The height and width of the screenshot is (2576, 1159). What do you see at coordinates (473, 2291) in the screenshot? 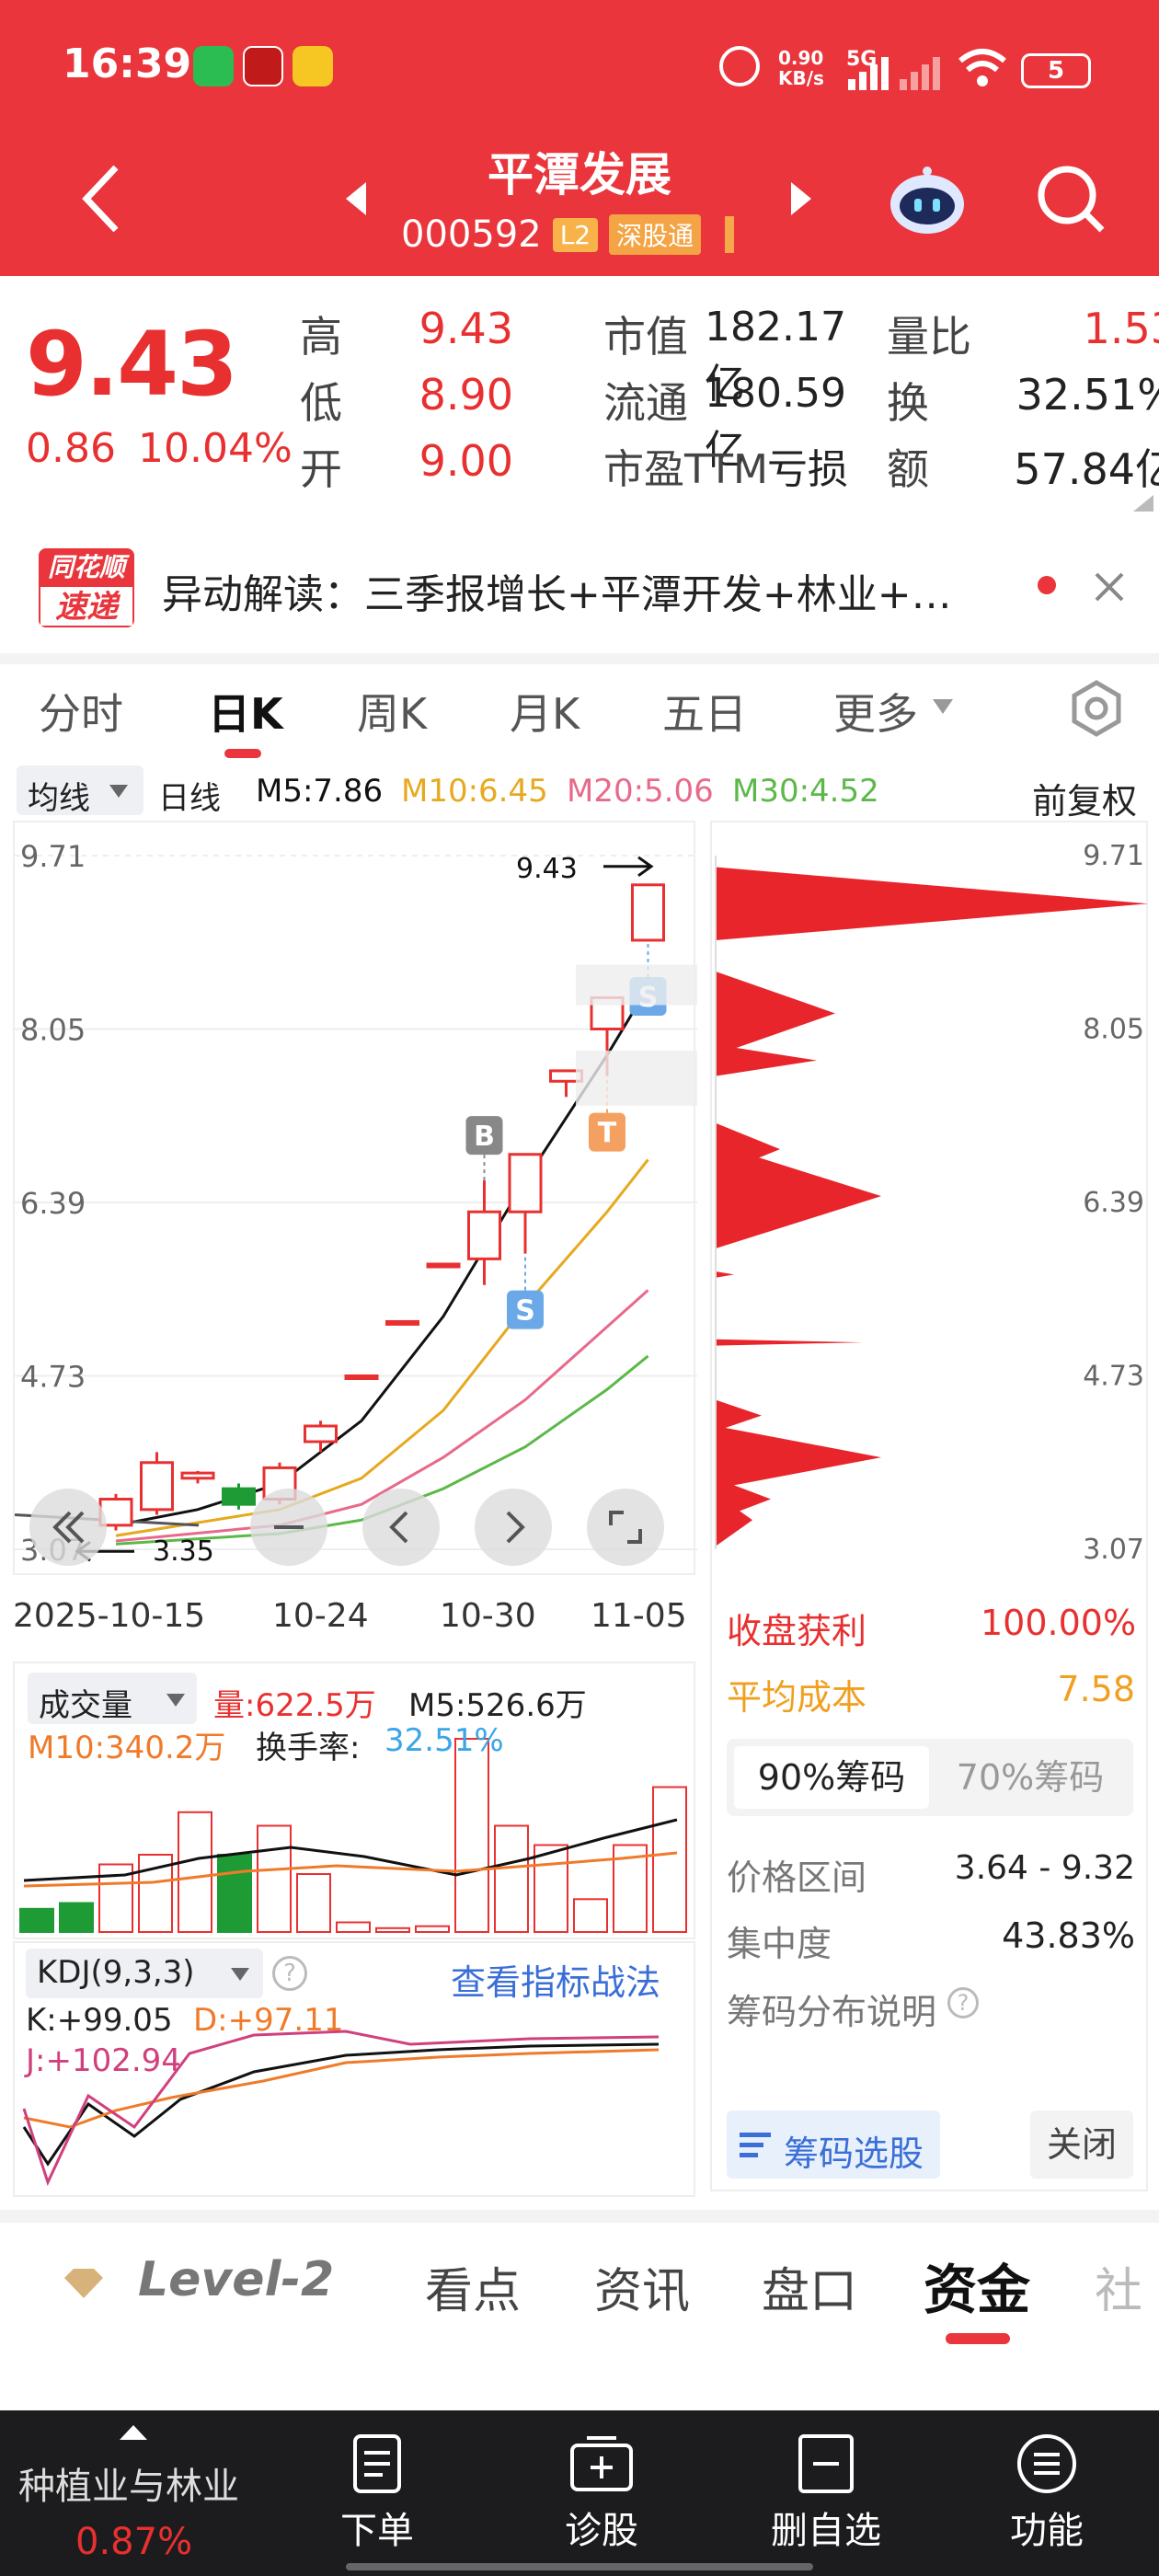
I see `tab-highlights: 看点` at bounding box center [473, 2291].